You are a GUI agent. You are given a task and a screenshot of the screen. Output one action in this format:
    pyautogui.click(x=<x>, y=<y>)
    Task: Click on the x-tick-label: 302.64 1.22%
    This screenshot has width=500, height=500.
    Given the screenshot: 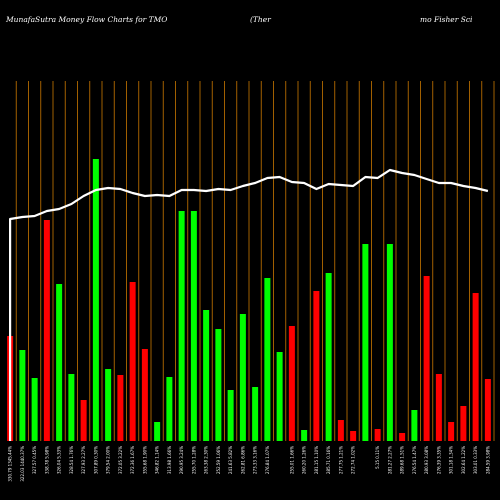 What is the action you would take?
    pyautogui.click(x=463, y=460)
    